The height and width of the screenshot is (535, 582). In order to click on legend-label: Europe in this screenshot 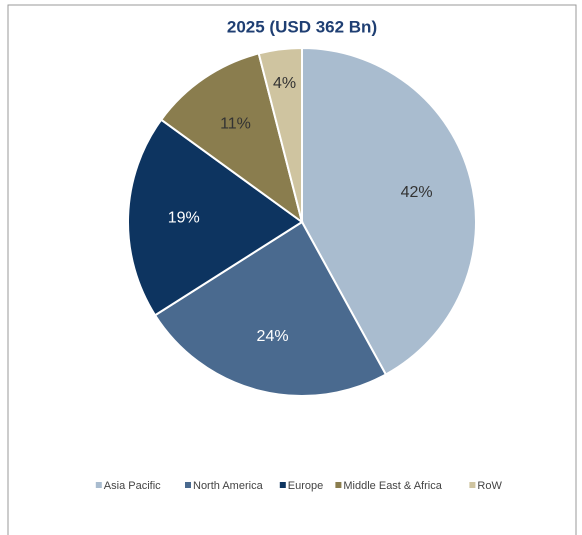, I will do `click(305, 486)`.